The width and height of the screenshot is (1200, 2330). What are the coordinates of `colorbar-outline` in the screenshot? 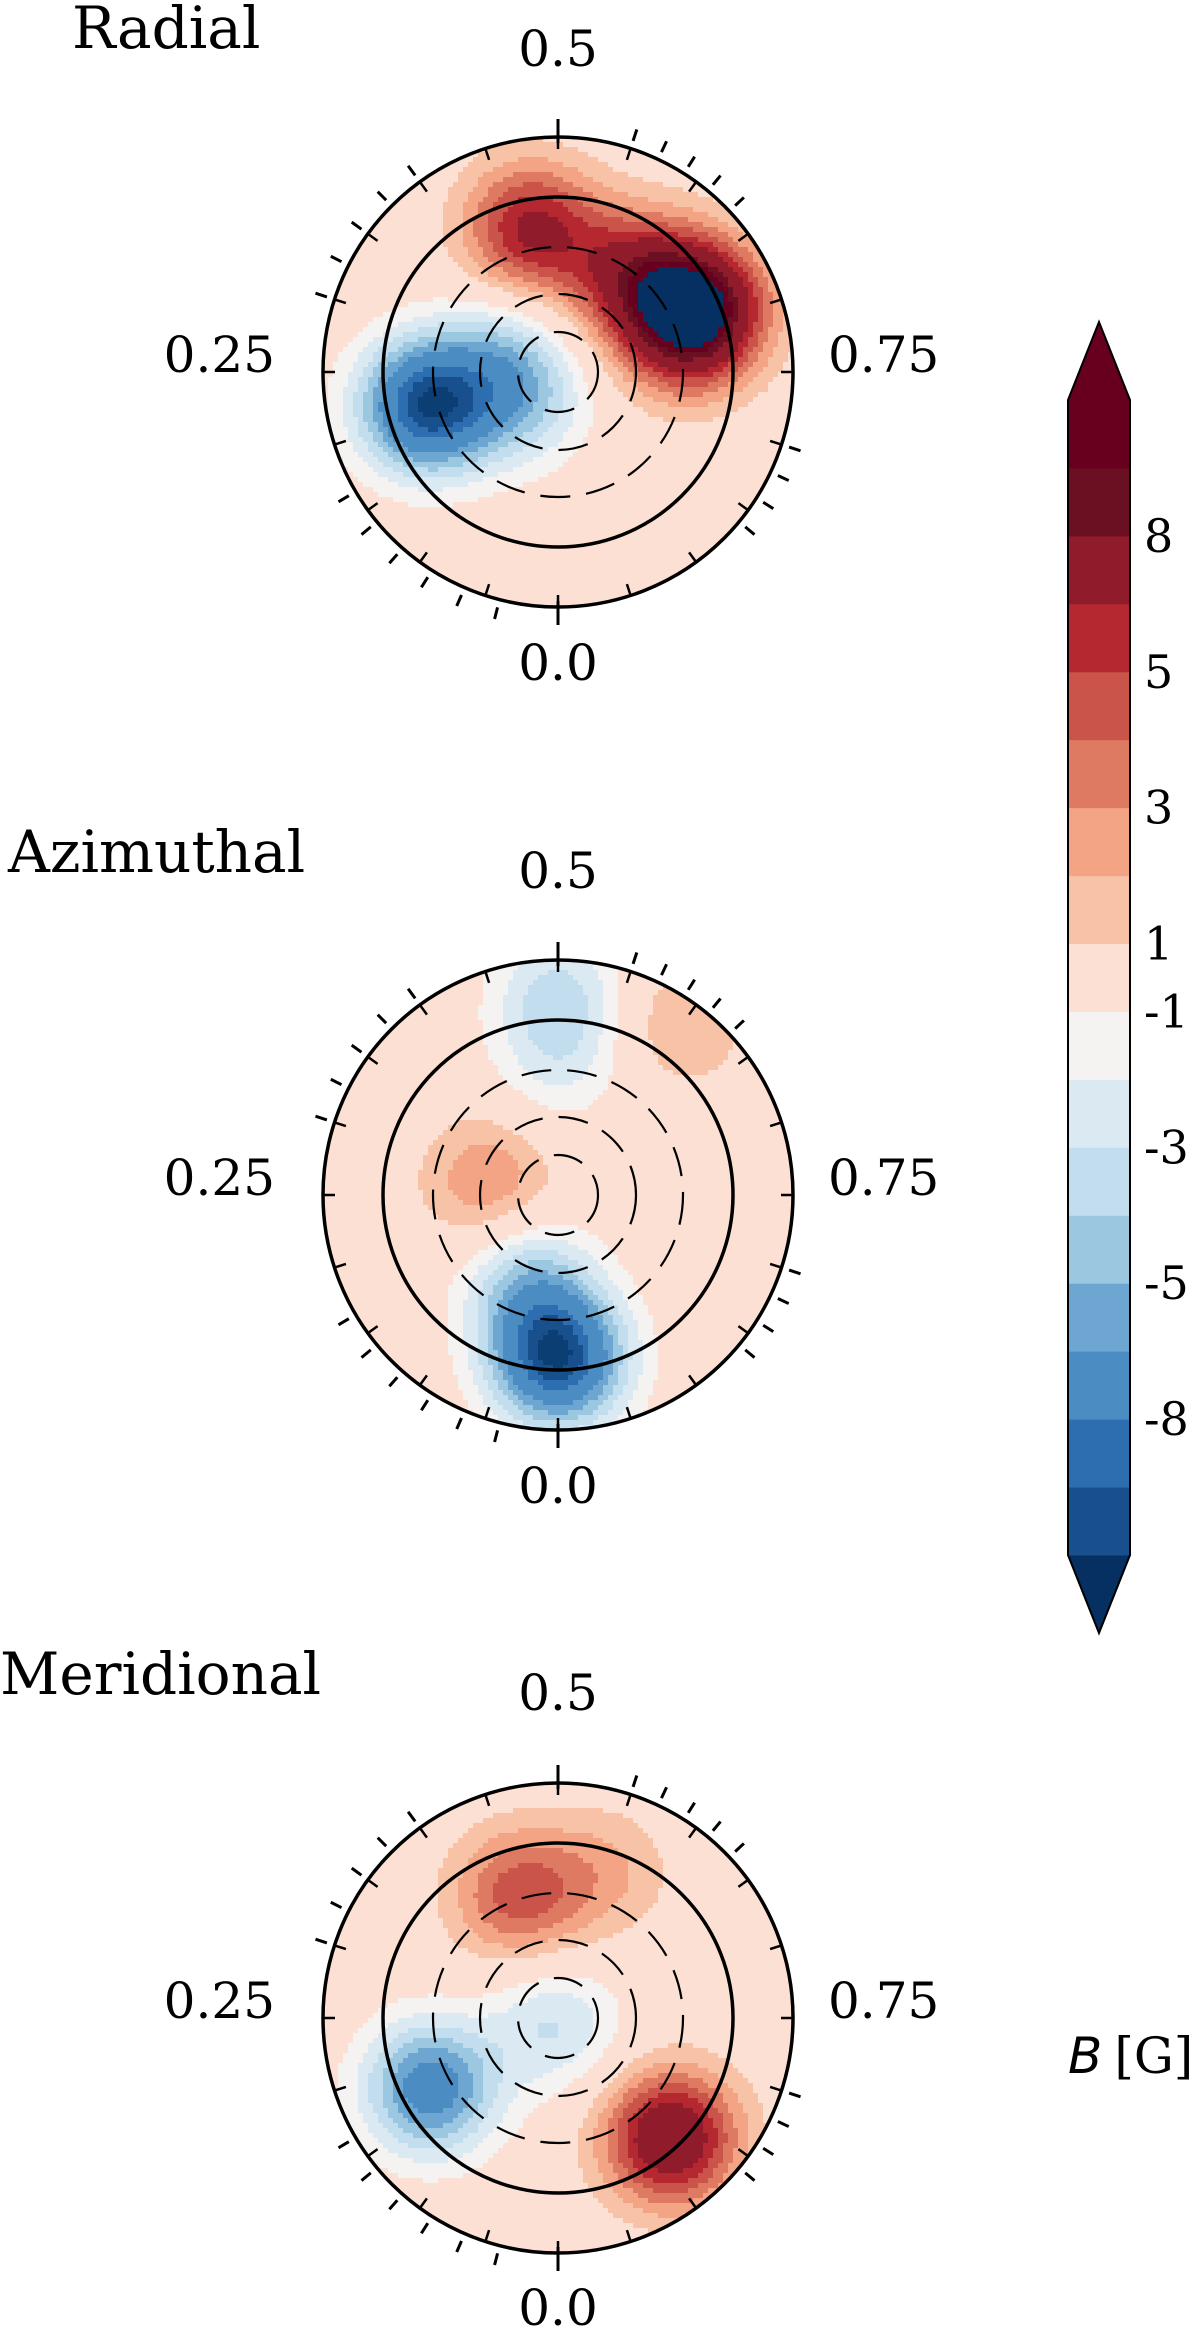 It's located at (1099, 977).